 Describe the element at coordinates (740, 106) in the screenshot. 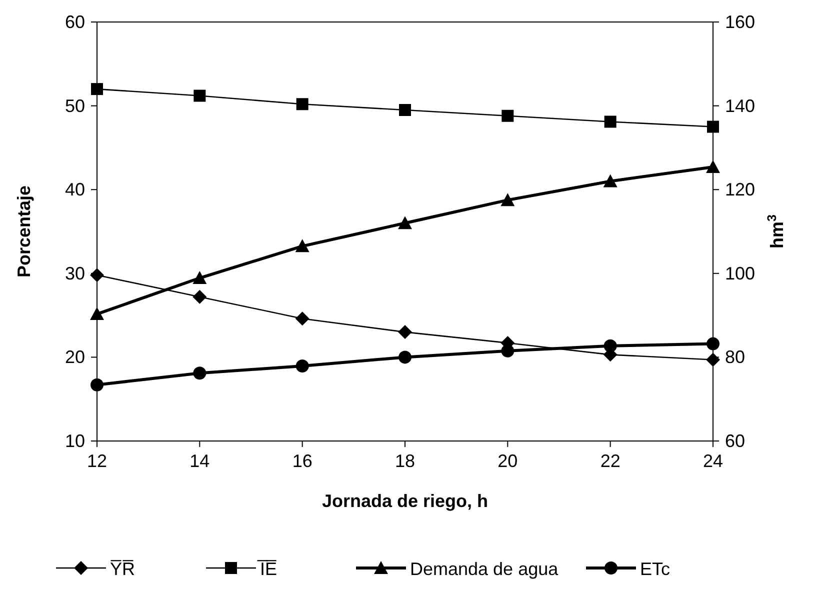

I see `y2-tick-label: 140` at that location.